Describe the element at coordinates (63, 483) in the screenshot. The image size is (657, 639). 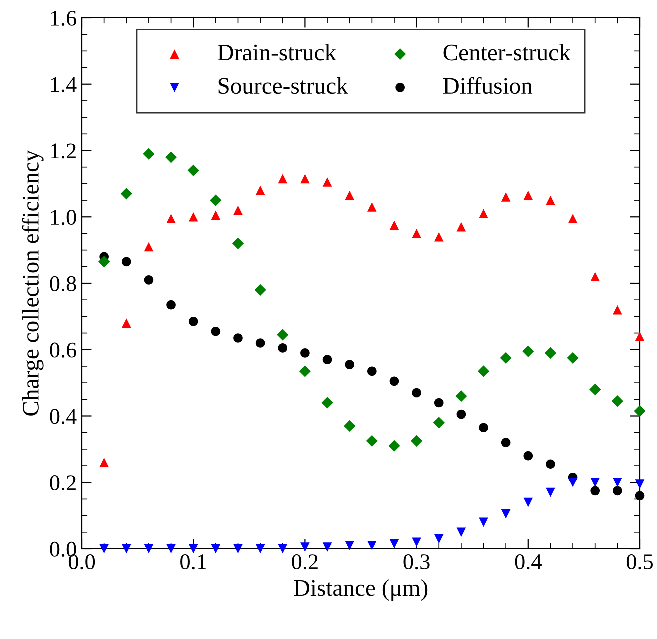
I see `y-tick-label: 0.2` at that location.